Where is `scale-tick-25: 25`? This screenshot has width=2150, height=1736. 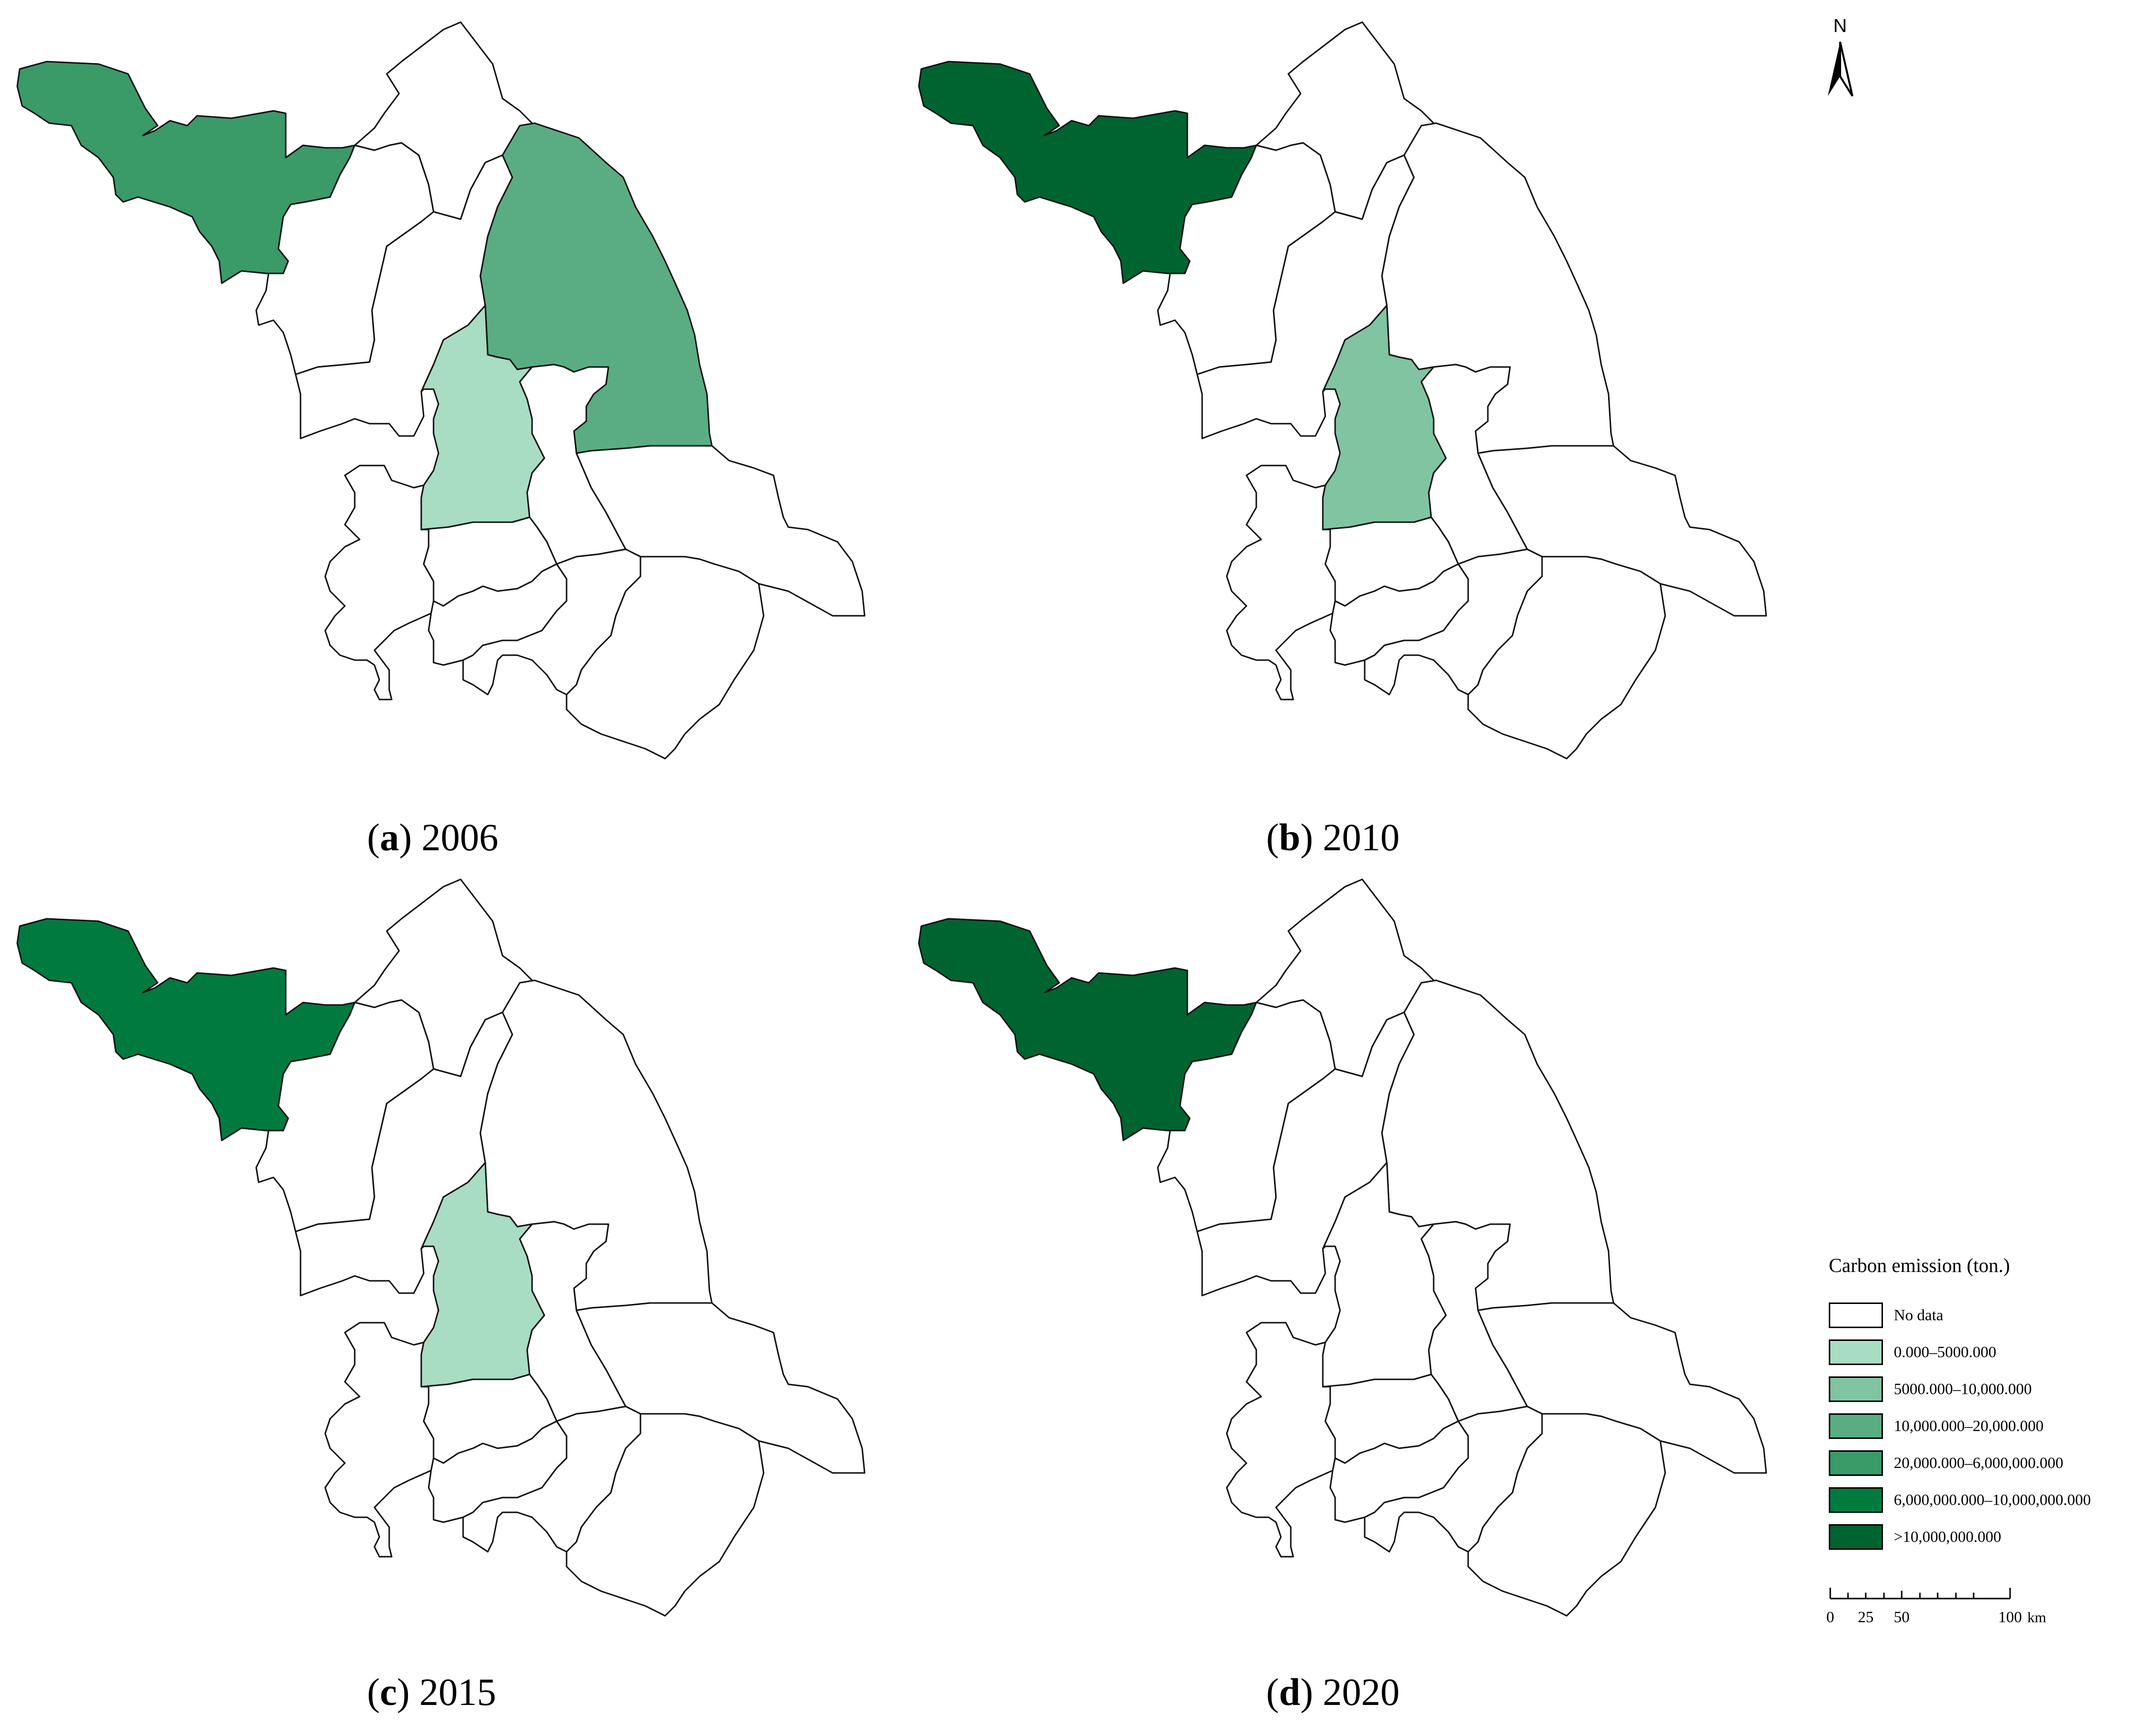 scale-tick-25: 25 is located at coordinates (1866, 1617).